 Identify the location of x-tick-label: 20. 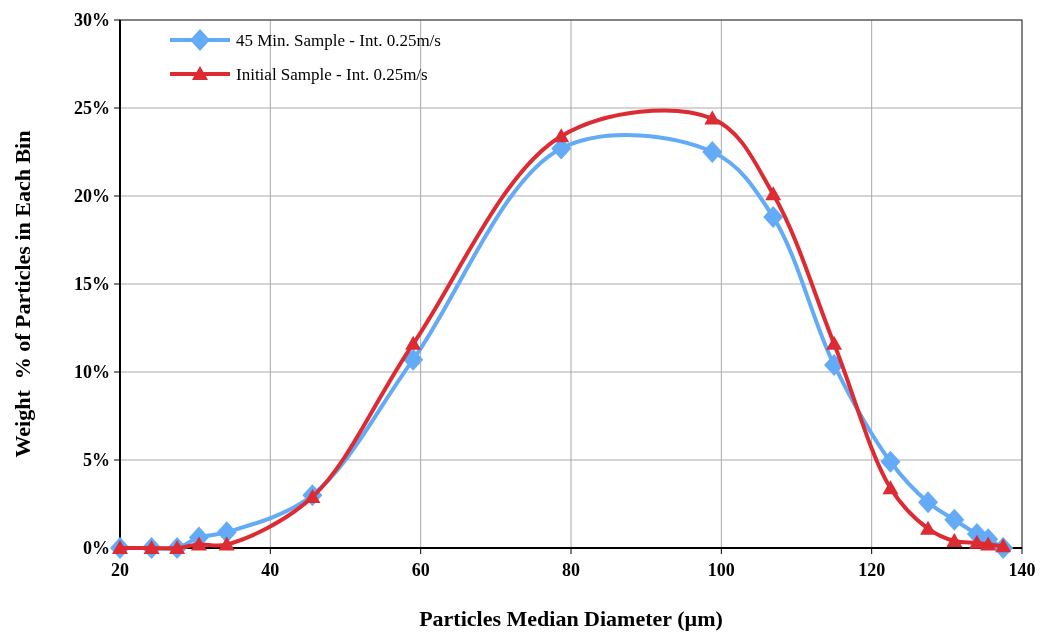
(120, 570).